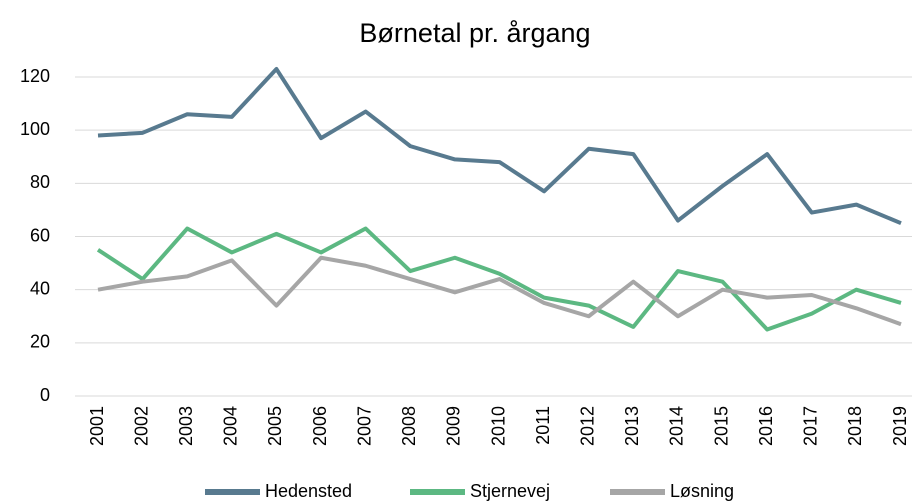 The width and height of the screenshot is (913, 503). I want to click on x-tick-label: 2015, so click(721, 426).